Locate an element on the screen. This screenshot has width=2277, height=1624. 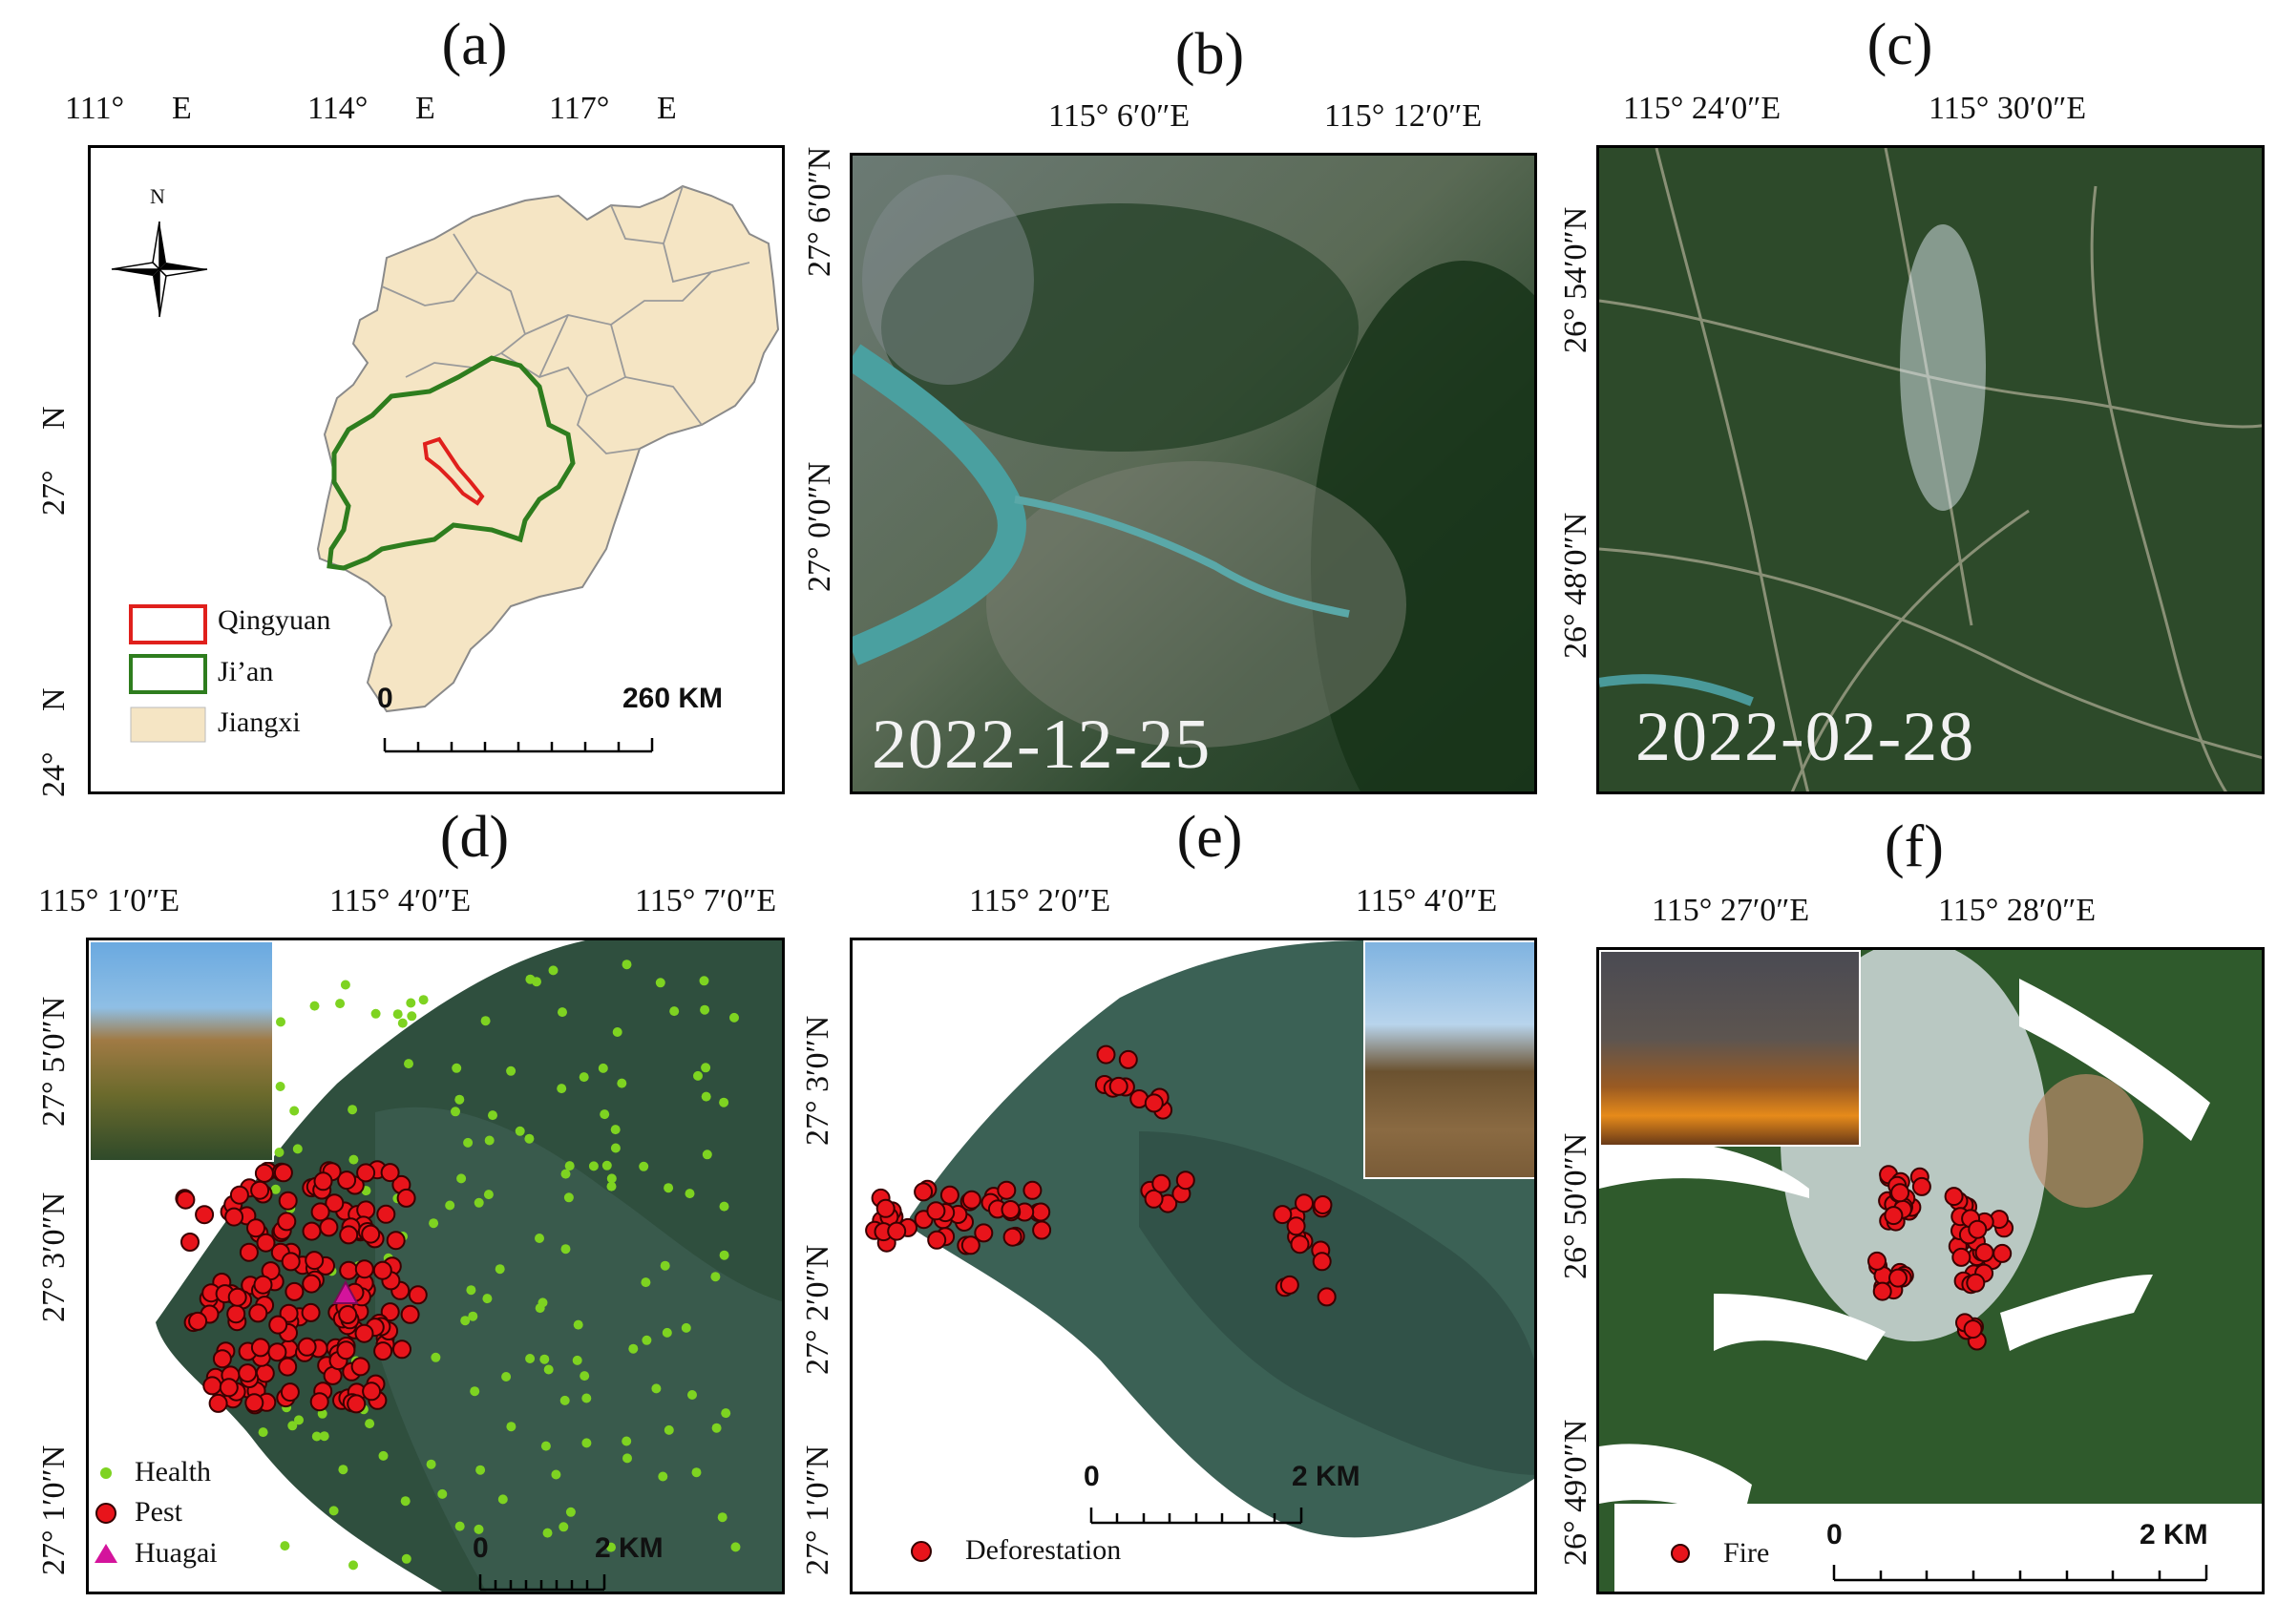
scale-start-e: 0 is located at coordinates (1092, 1476).